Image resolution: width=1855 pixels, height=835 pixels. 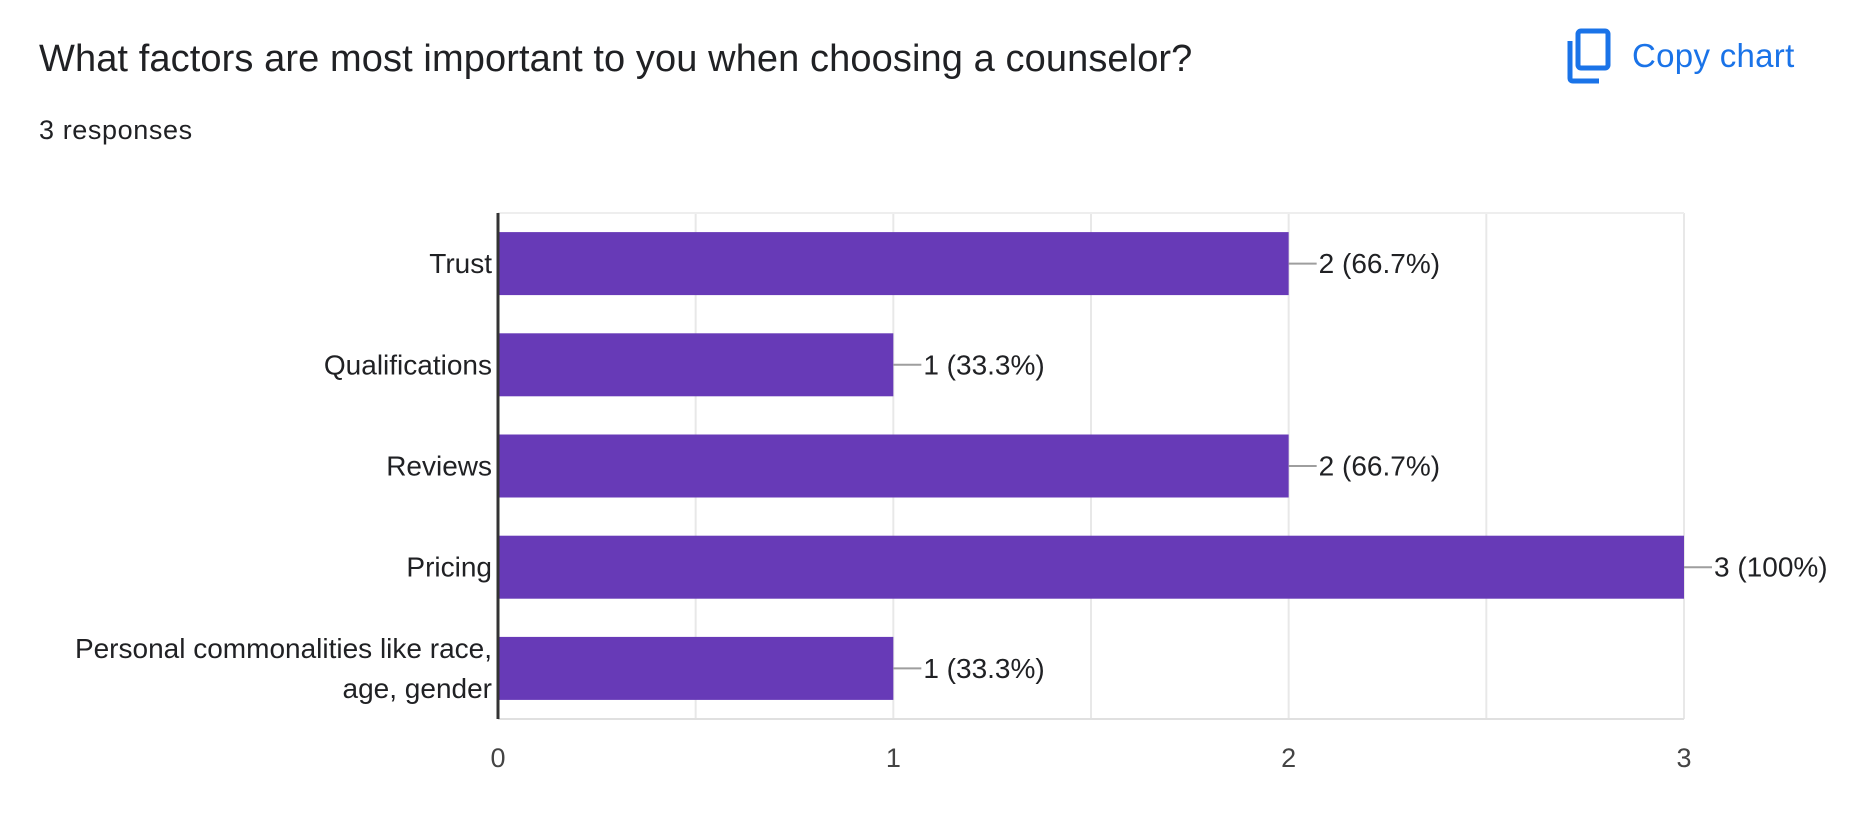 I want to click on x-tick-label: 0, so click(x=497, y=758).